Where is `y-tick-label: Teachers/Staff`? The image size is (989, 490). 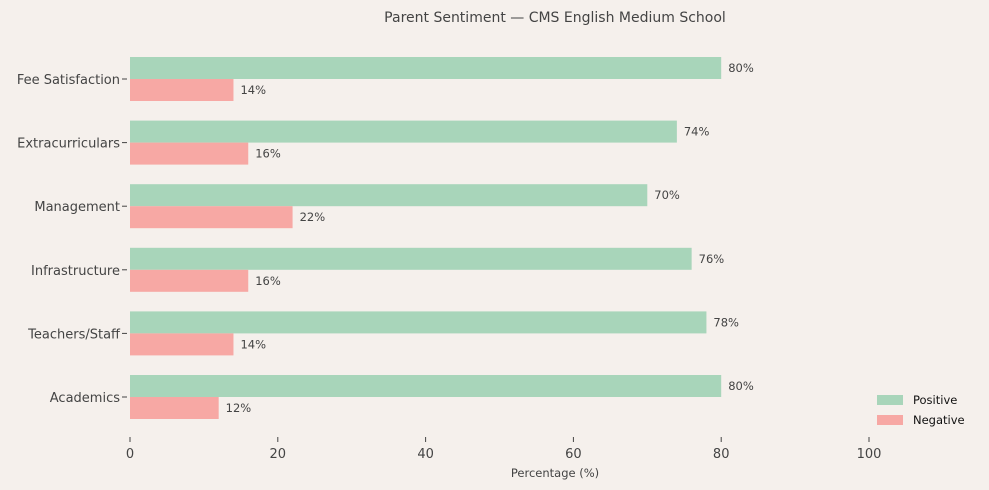 y-tick-label: Teachers/Staff is located at coordinates (74, 334).